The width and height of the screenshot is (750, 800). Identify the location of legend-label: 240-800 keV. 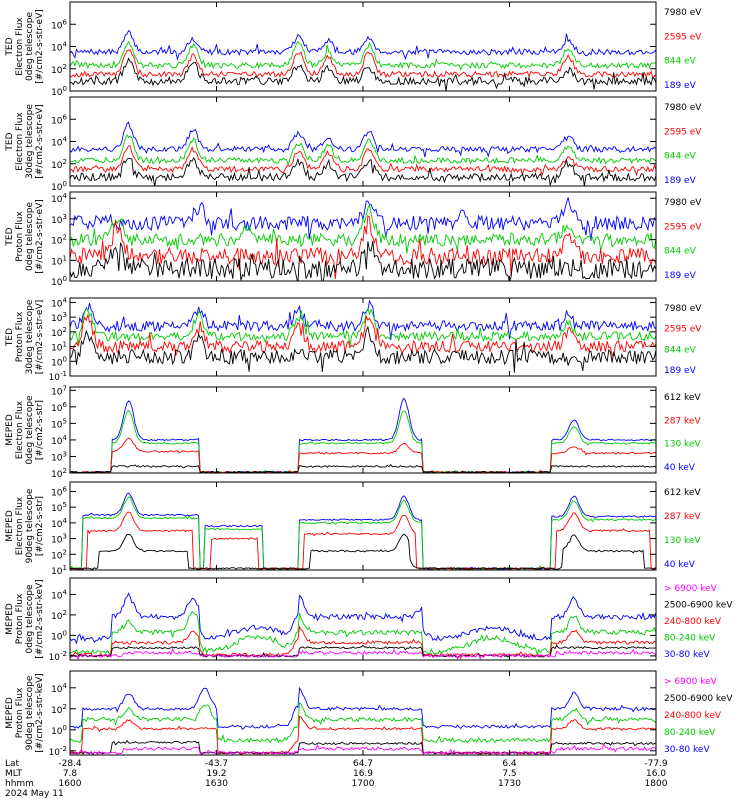
(693, 716).